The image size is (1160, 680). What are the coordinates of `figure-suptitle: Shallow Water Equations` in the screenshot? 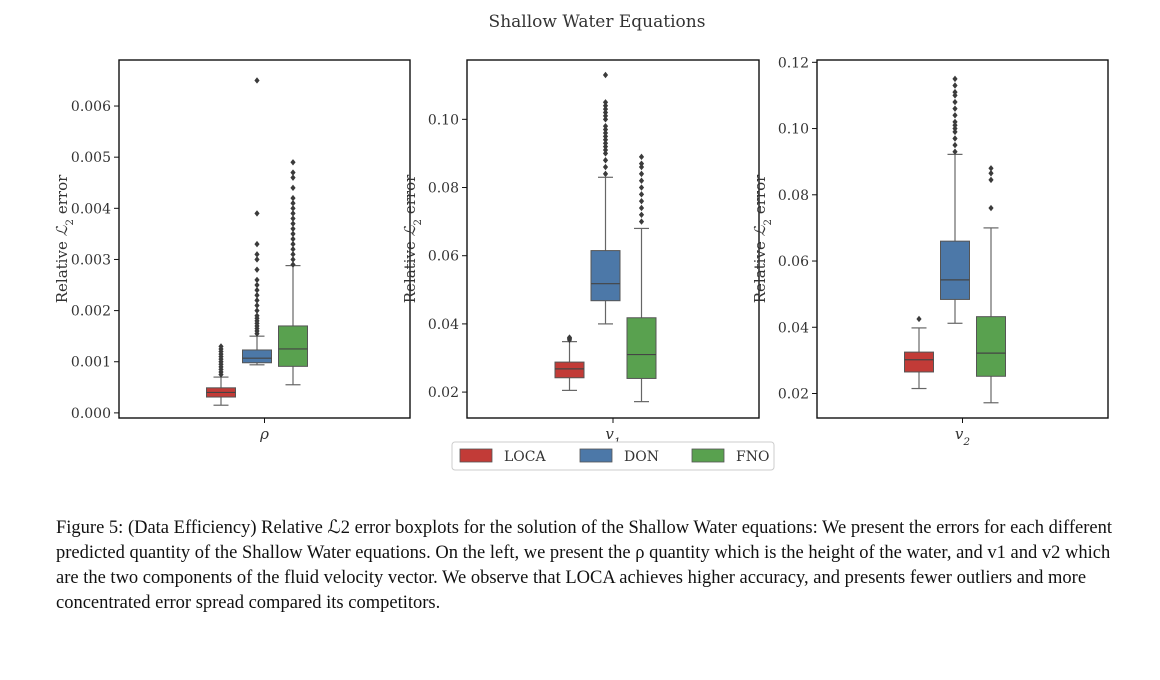 It's located at (597, 22).